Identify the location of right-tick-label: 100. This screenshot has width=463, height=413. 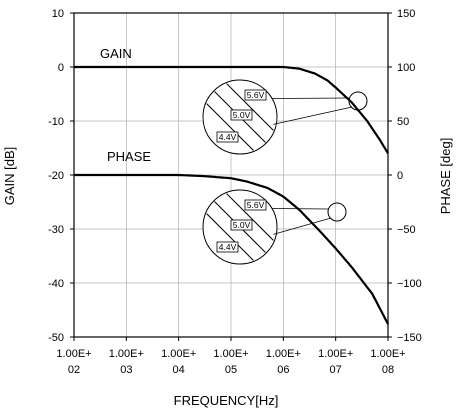
(406, 68).